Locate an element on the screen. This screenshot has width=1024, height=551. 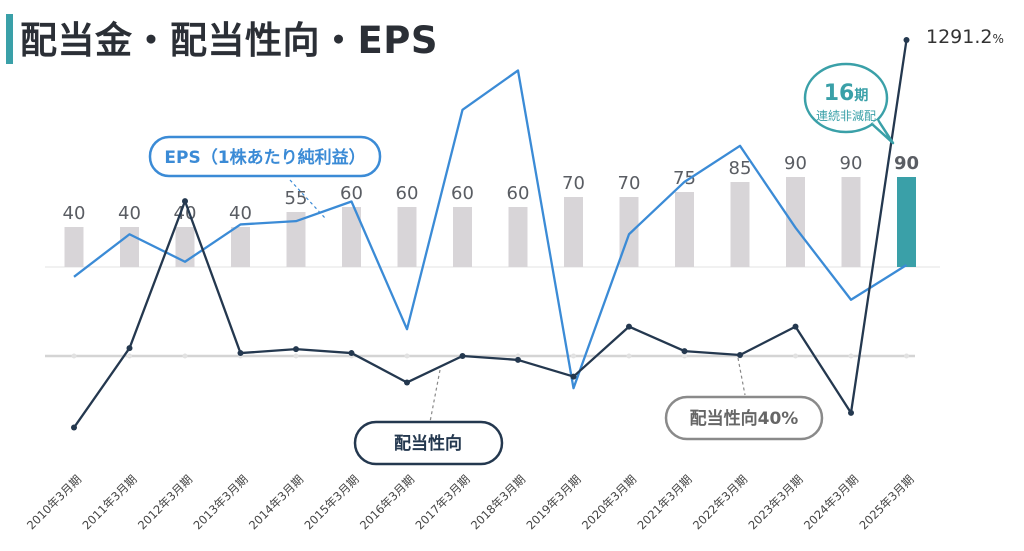
x-axis-label: 2017年3月期 is located at coordinates (442, 502).